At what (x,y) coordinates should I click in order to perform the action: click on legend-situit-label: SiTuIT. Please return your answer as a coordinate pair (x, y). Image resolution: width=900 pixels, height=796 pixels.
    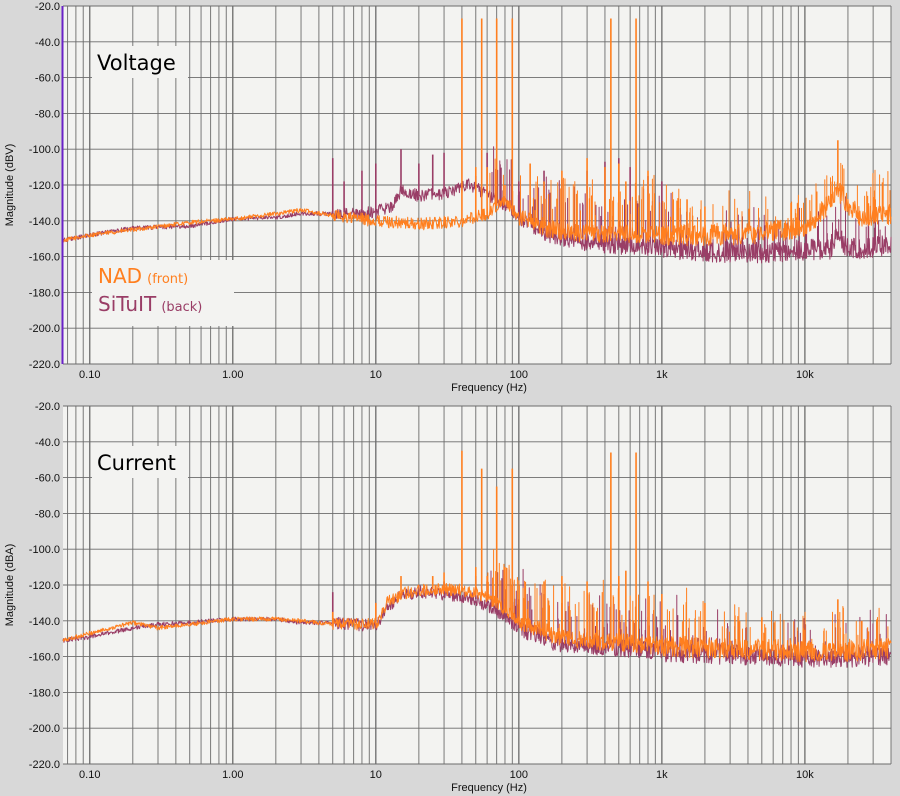
    Looking at the image, I should click on (127, 304).